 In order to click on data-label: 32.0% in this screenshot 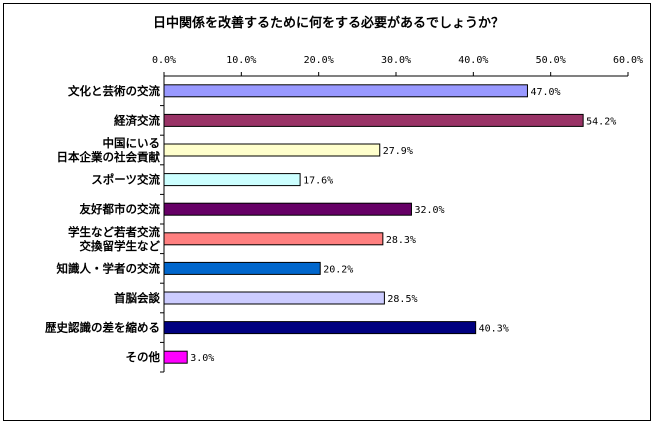, I will do `click(429, 210)`.